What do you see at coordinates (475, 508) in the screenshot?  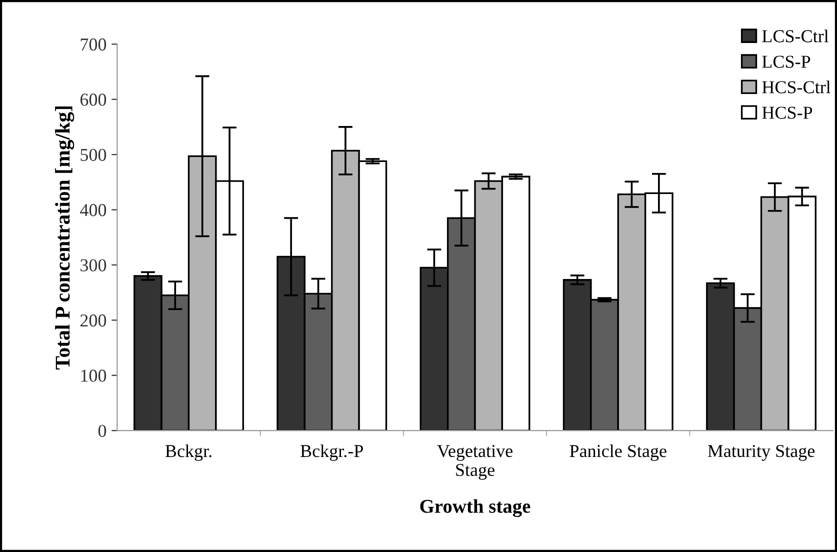 I see `x-axis-title: Growth stage` at bounding box center [475, 508].